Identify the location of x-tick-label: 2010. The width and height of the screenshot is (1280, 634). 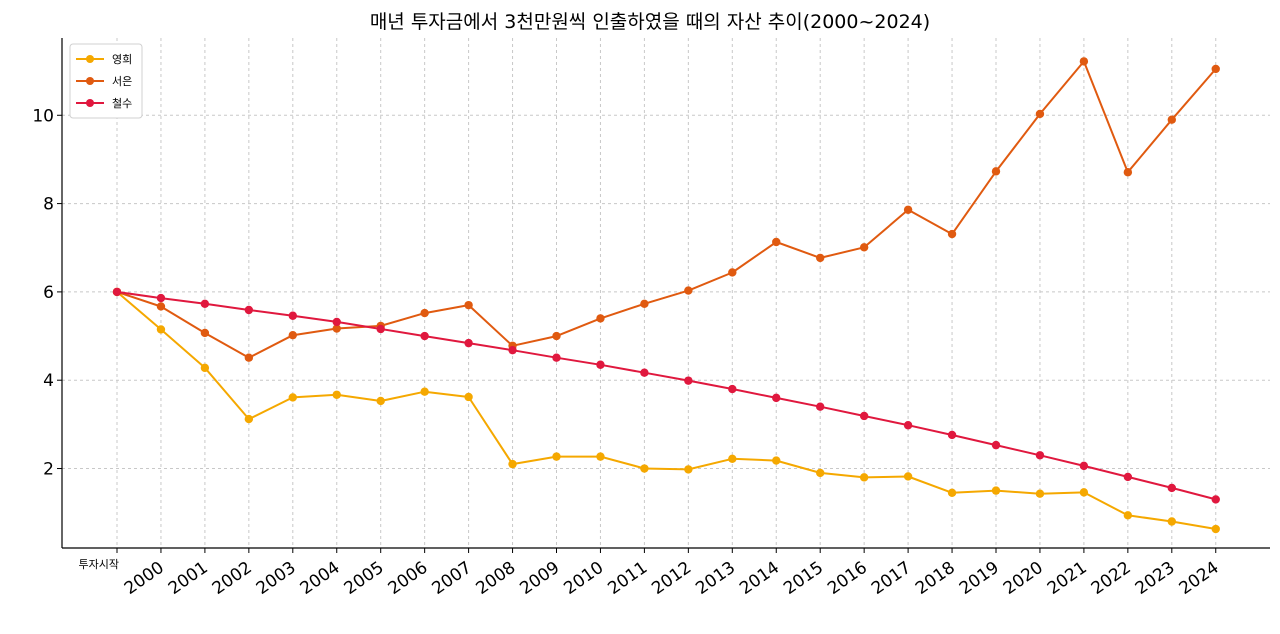
(583, 578).